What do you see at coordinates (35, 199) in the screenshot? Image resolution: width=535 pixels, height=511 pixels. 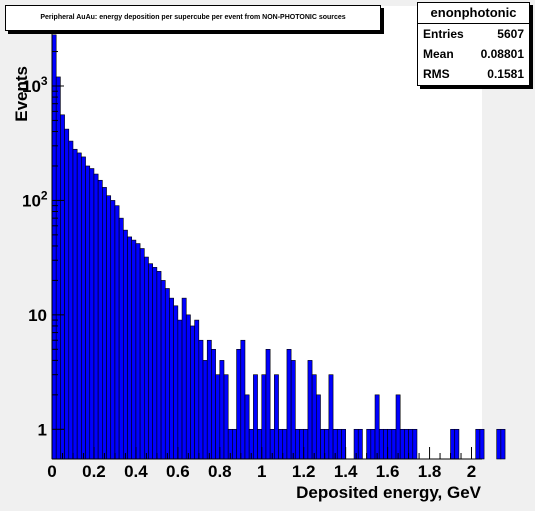 I see `y-tick-label: 10²` at bounding box center [35, 199].